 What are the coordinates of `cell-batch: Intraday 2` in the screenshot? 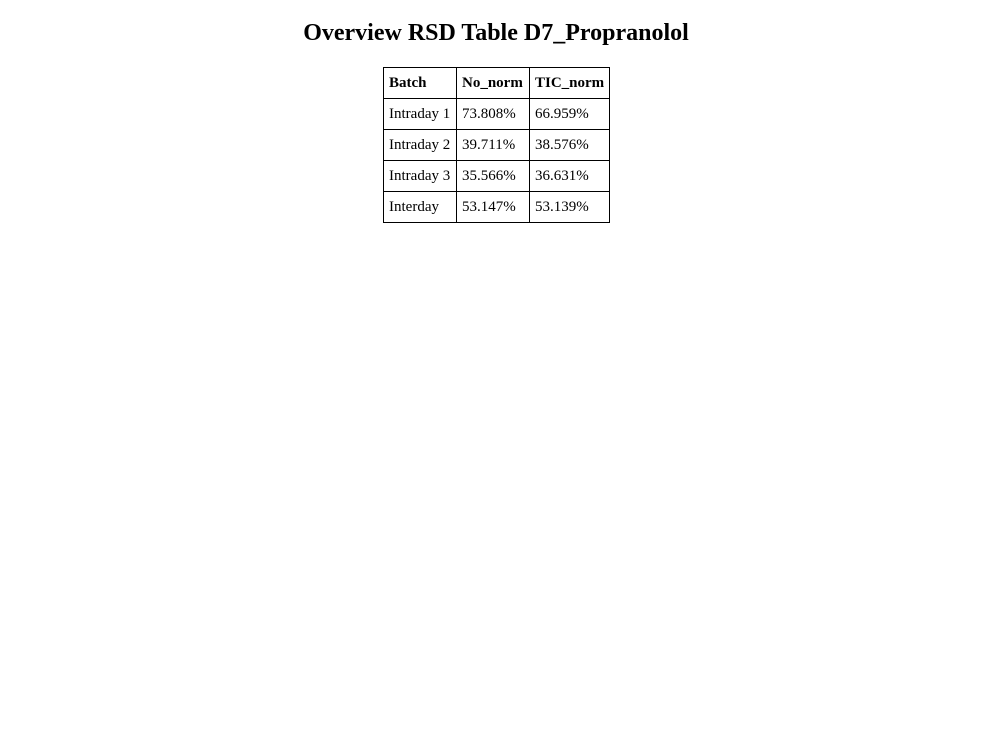 It's located at (420, 145).